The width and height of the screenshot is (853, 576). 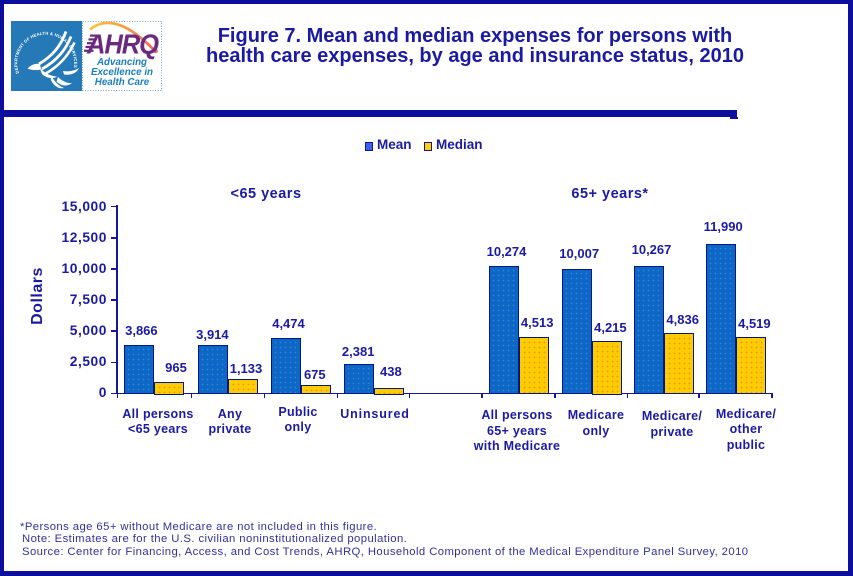 What do you see at coordinates (121, 62) in the screenshot?
I see `svg-text: Advancing` at bounding box center [121, 62].